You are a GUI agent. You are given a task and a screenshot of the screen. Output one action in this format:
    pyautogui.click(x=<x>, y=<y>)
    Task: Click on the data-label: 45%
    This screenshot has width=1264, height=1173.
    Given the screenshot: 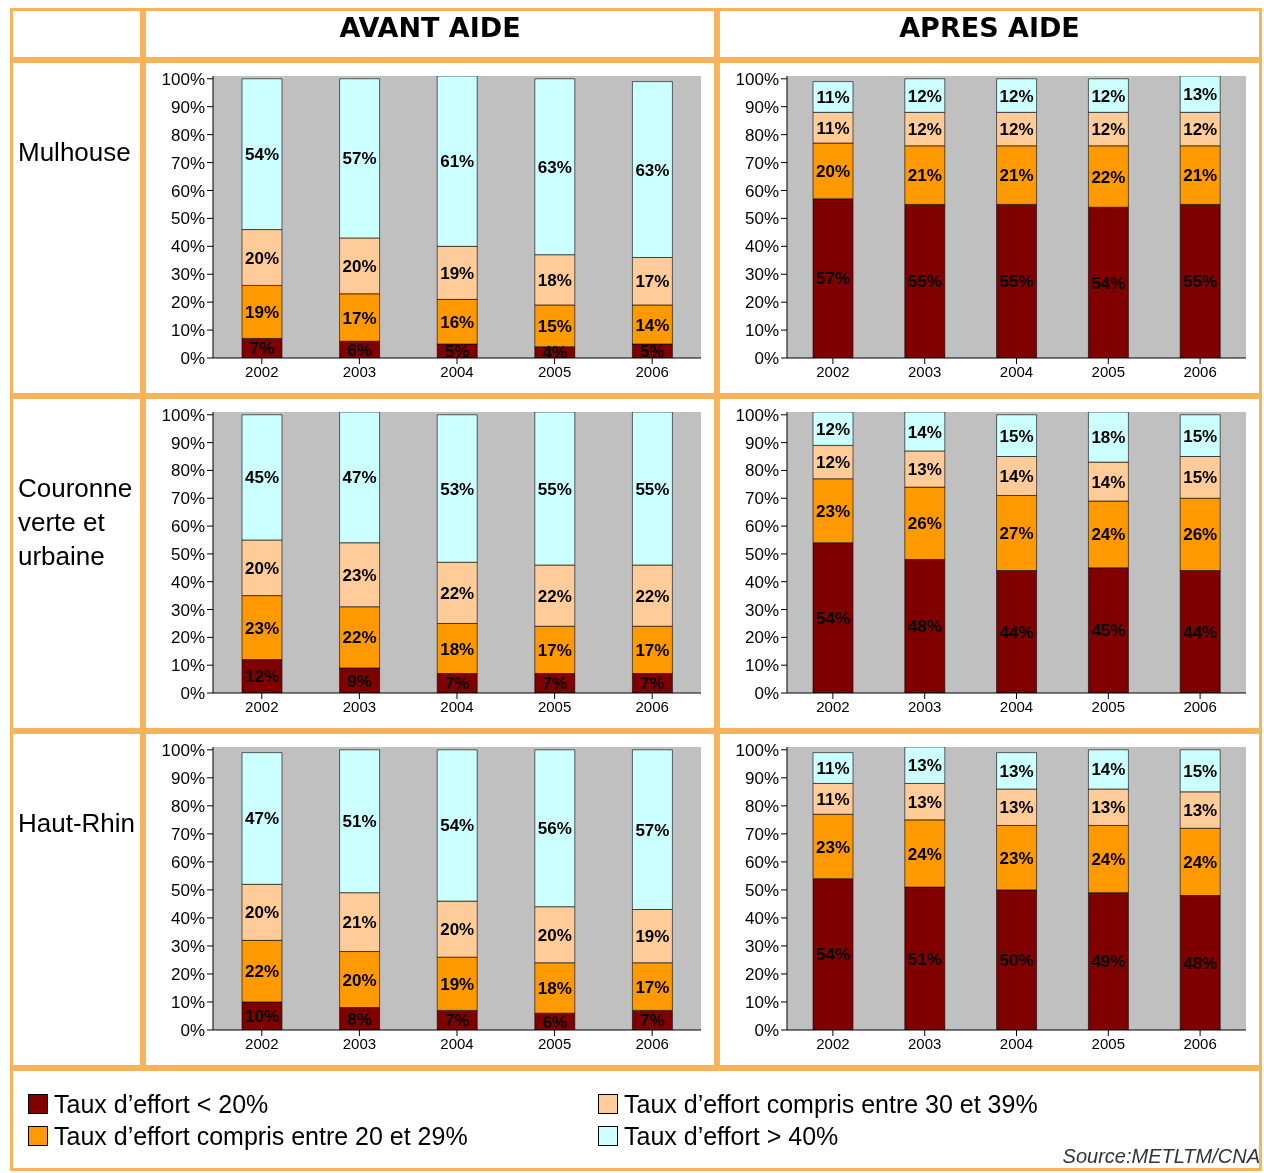 What is the action you would take?
    pyautogui.click(x=1108, y=631)
    